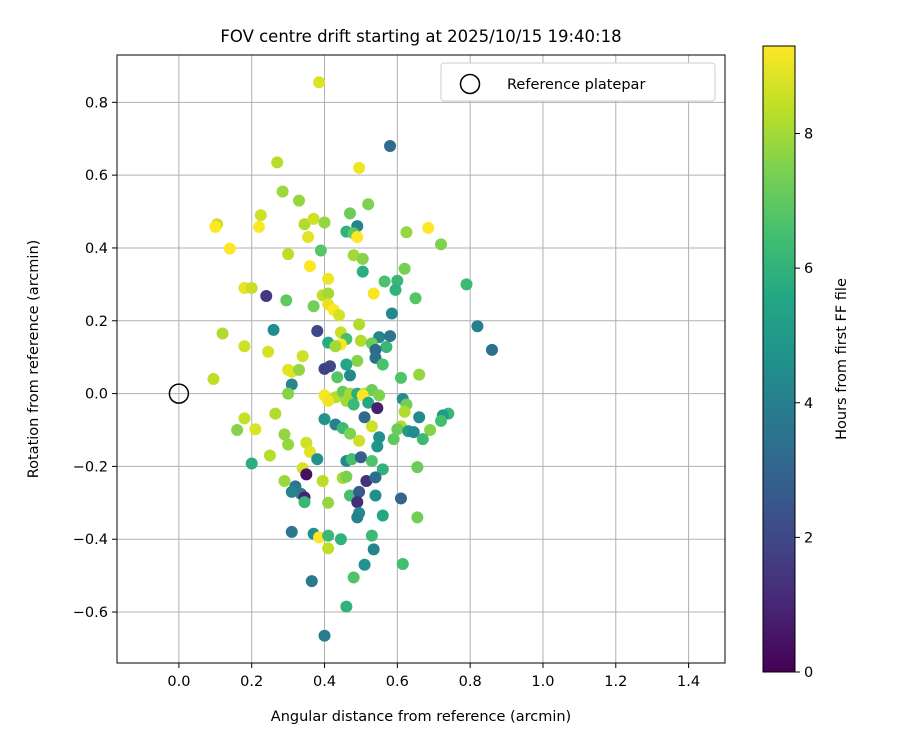 The width and height of the screenshot is (900, 754). Describe the element at coordinates (95, 358) in the screenshot. I see `y-axis-ticks: −0.6 −0.4 −0.2 0.0 0.2 0.4 0.6 0.8` at that location.